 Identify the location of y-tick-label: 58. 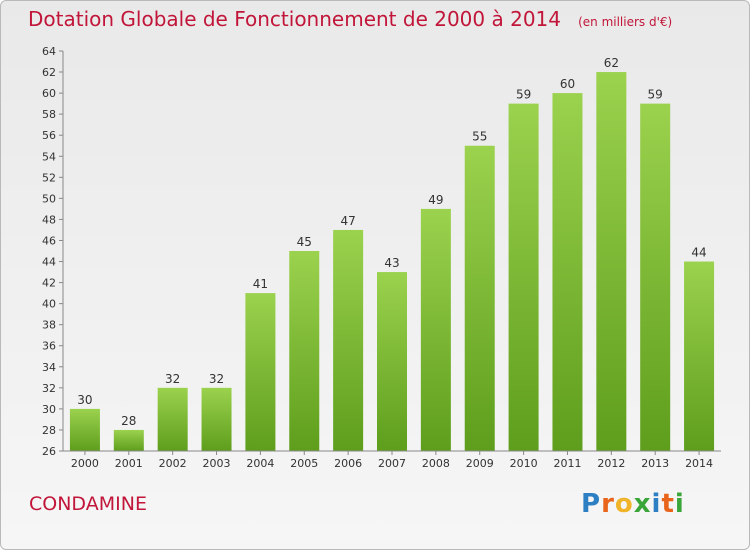
(49, 114).